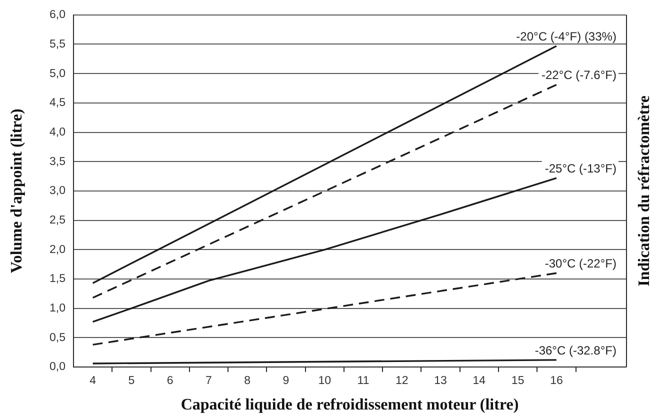 The height and width of the screenshot is (415, 657). I want to click on y-tick-label: 6,0, so click(58, 15).